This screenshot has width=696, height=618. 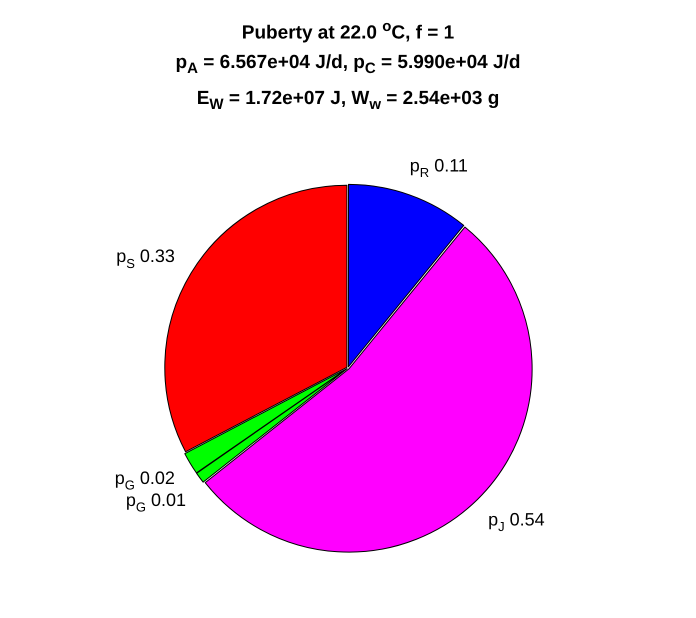 I want to click on data-label: 0.11, so click(x=448, y=165).